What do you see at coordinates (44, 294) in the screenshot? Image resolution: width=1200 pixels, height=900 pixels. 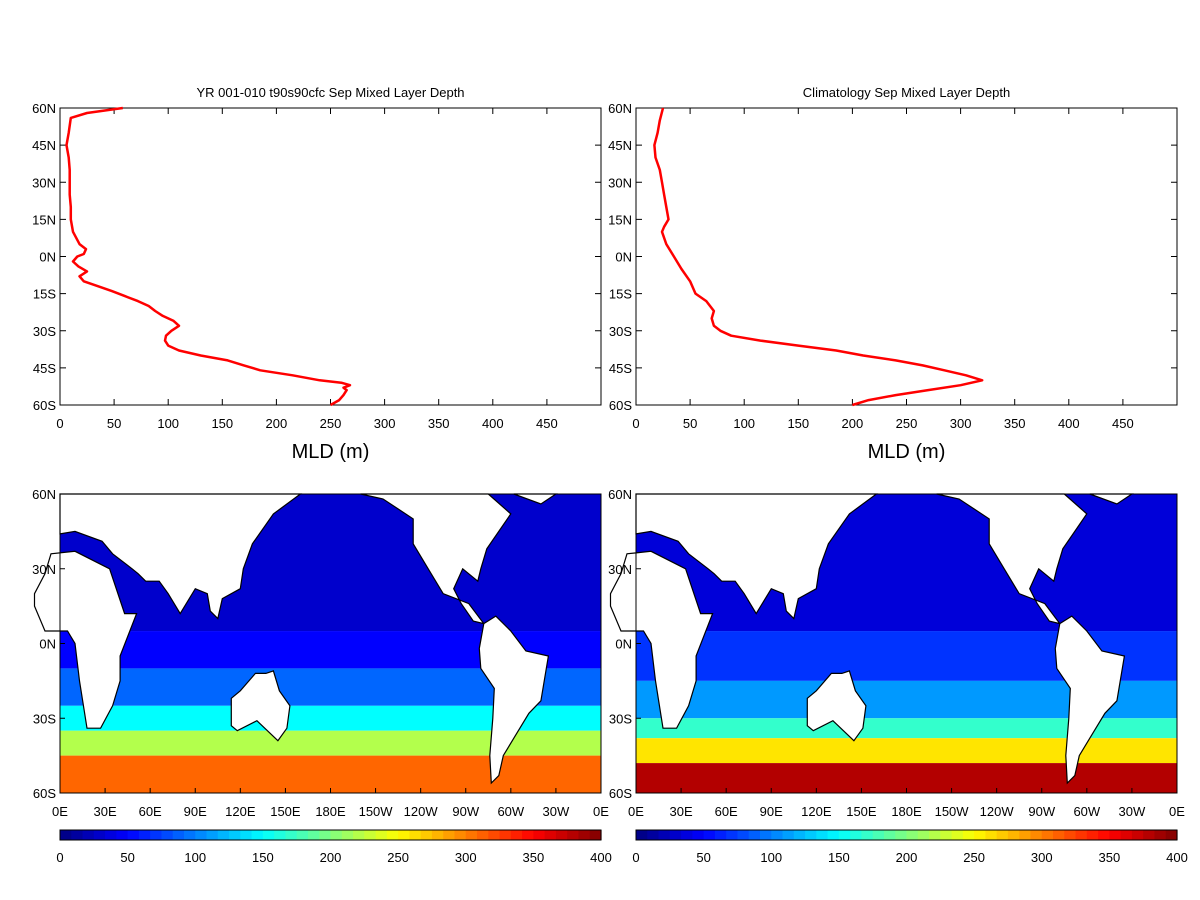 I see `y-tick-label: 15S` at bounding box center [44, 294].